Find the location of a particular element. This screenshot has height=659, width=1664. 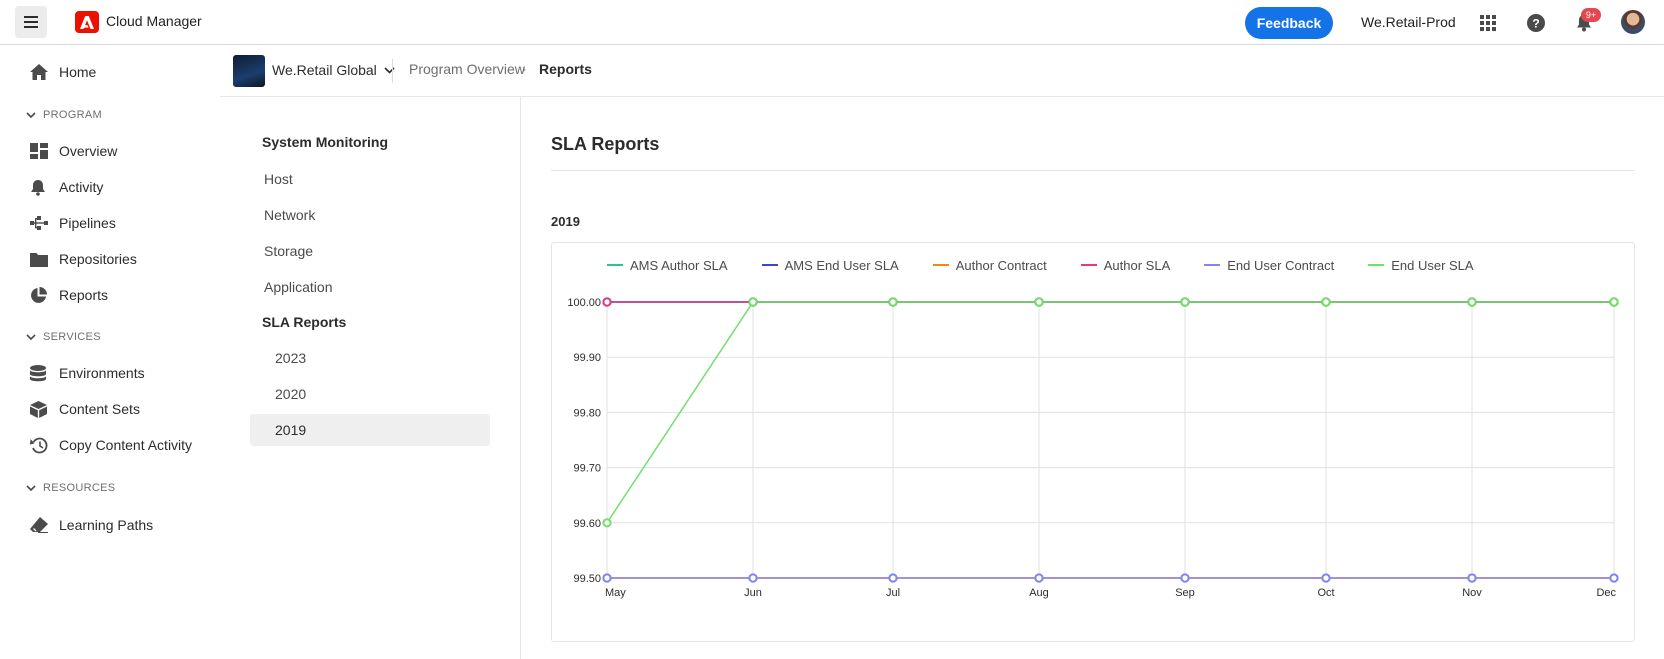

x-tick-label: Sep is located at coordinates (1185, 593).